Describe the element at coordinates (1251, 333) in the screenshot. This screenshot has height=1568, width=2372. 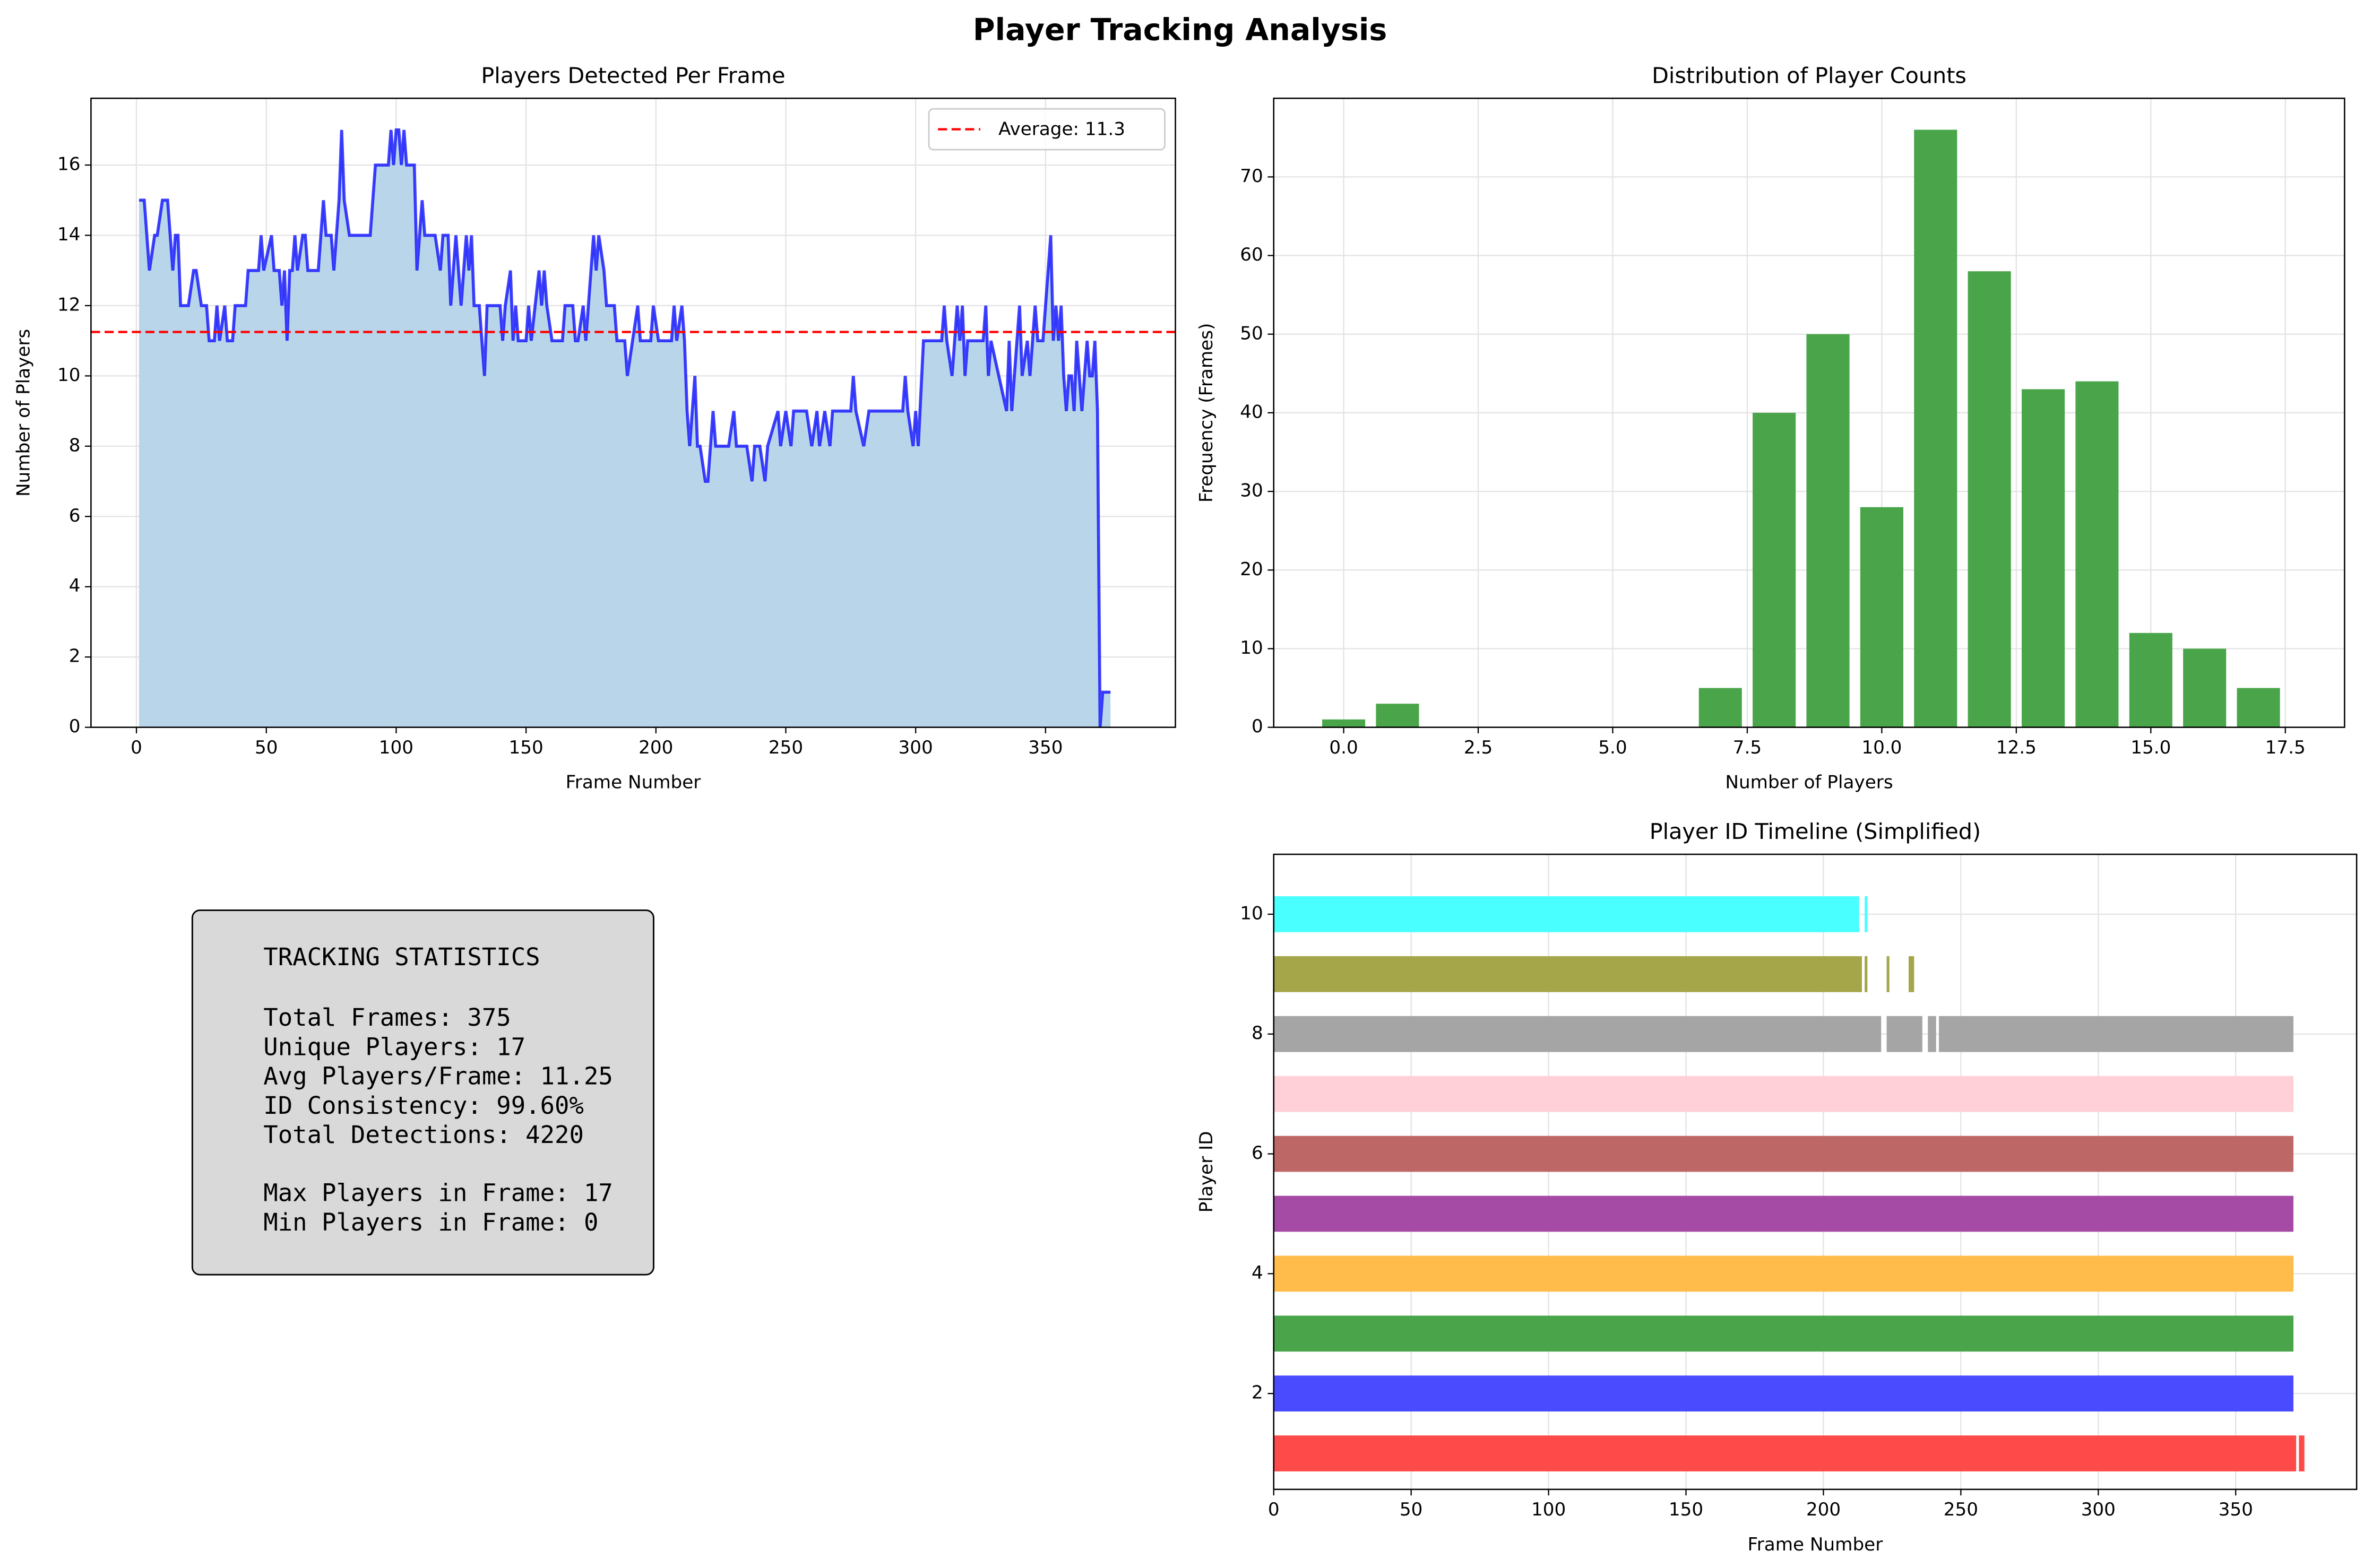
I see `y-tick-label: 50` at that location.